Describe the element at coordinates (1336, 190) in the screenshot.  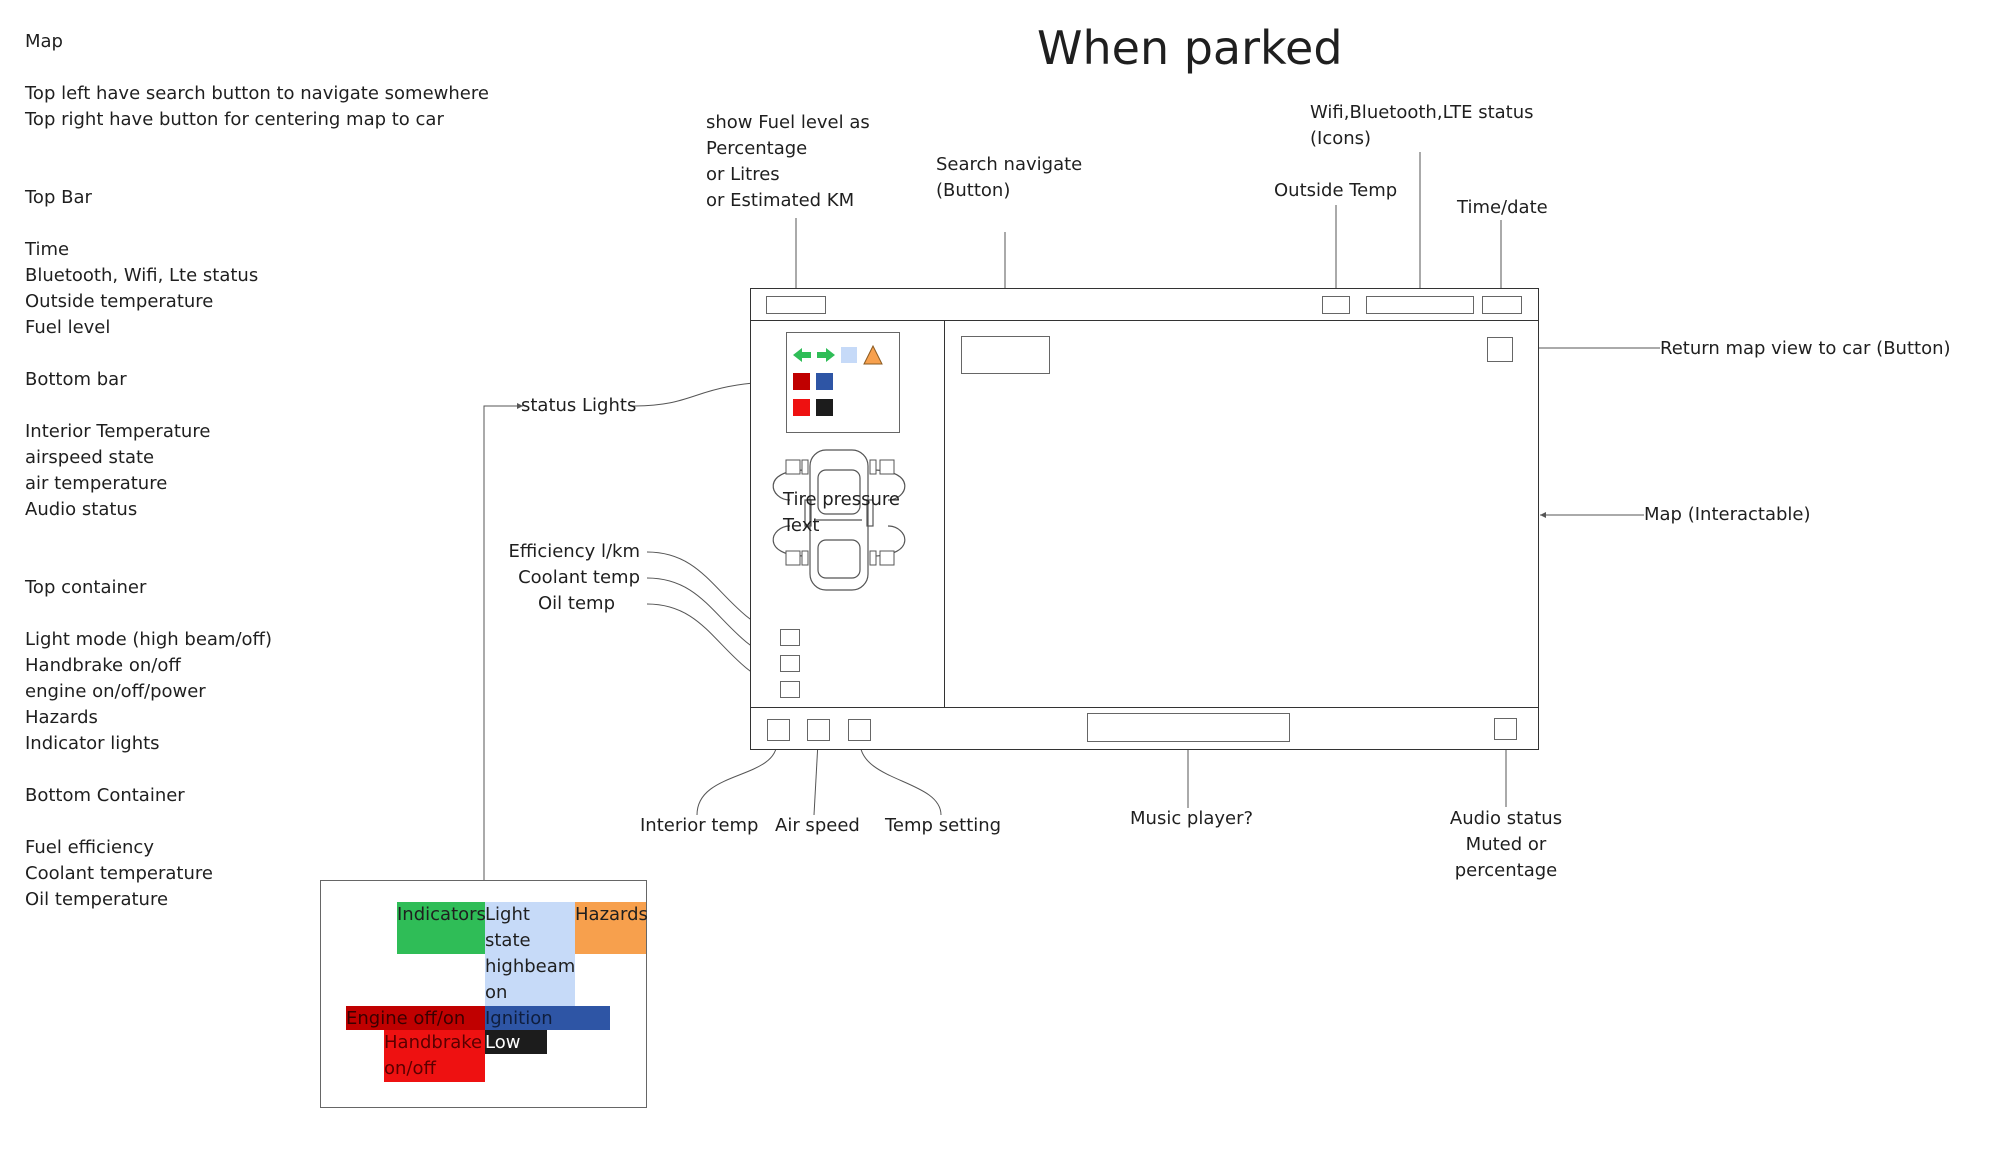
I see `outside-temp-annotation: Outside Temp` at that location.